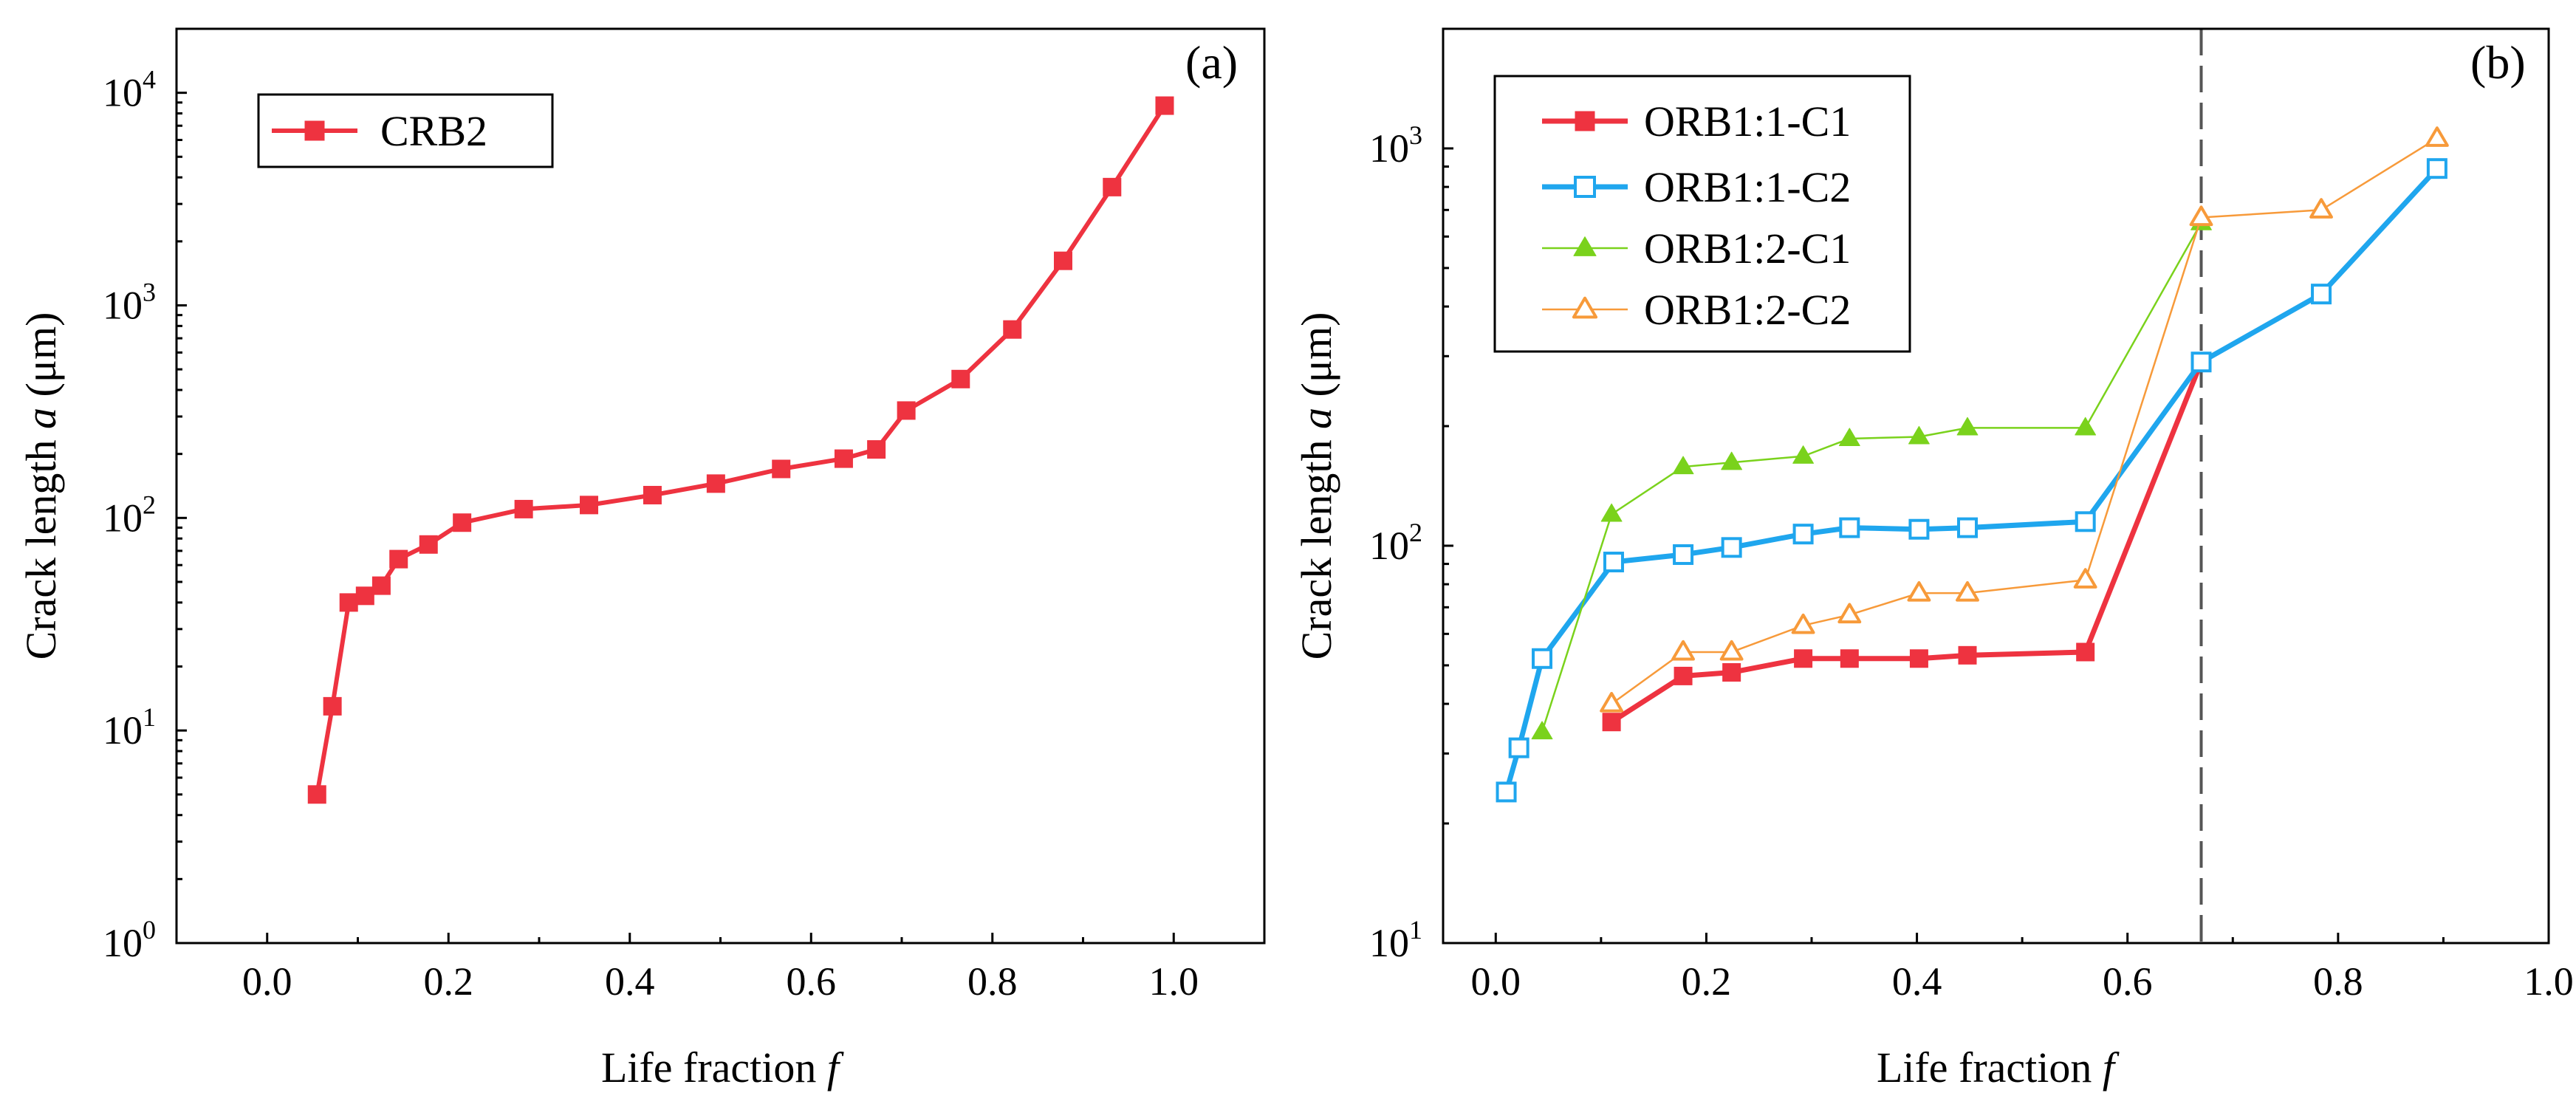 Image resolution: width=2576 pixels, height=1107 pixels. Describe the element at coordinates (992, 981) in the screenshot. I see `panel-a-x-tick-label: 0.8` at that location.